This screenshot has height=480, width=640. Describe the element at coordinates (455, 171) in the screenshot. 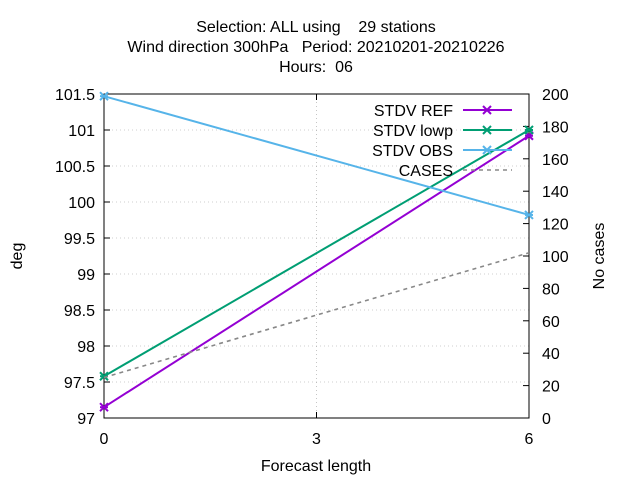

I see `legend-entry: CASES` at that location.